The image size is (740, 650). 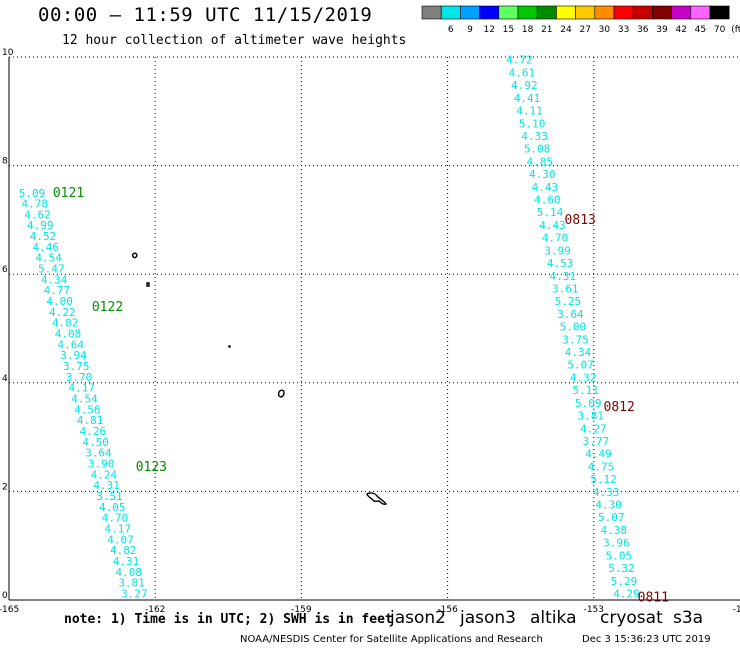 What do you see at coordinates (68, 334) in the screenshot?
I see `wave-height-value: 4.08` at bounding box center [68, 334].